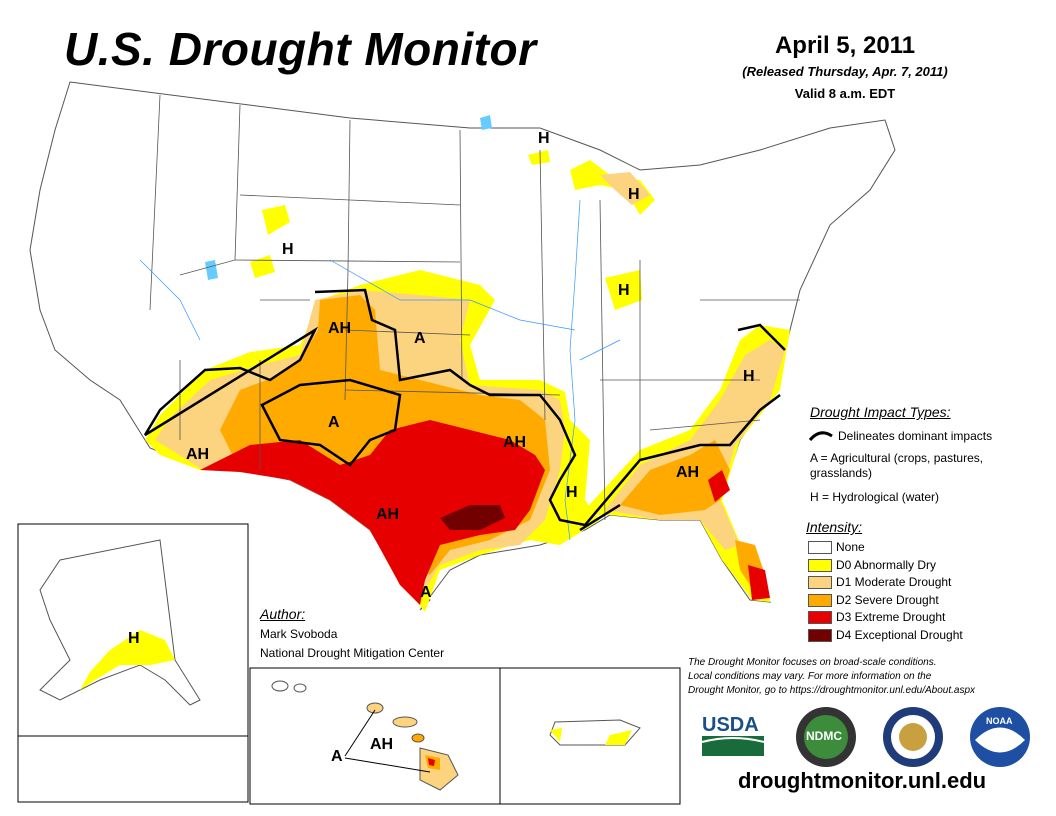 The image size is (1056, 816). What do you see at coordinates (270, 241) in the screenshot?
I see `d0-area-wyoming` at bounding box center [270, 241].